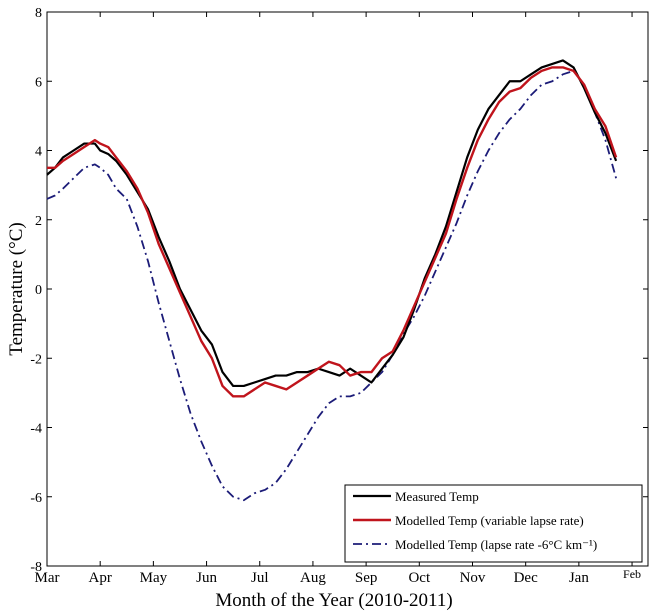  What do you see at coordinates (100, 578) in the screenshot?
I see `x-tick-label: Apr` at bounding box center [100, 578].